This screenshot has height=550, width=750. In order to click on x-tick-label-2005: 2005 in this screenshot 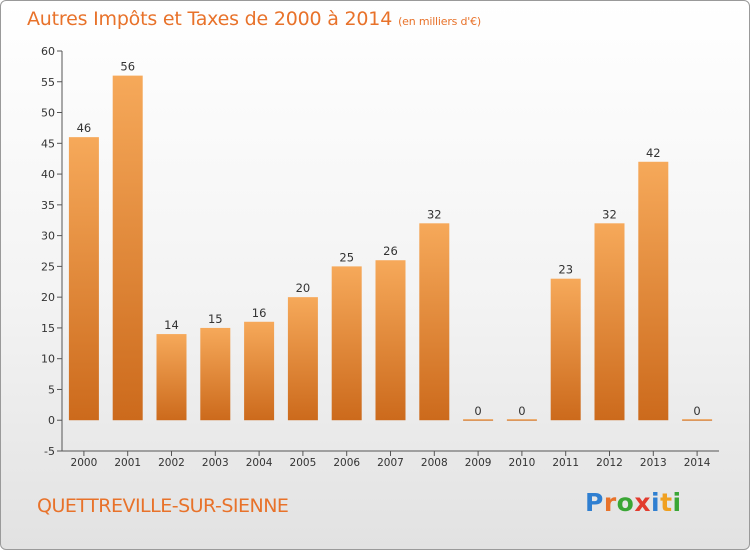, I will do `click(303, 463)`.